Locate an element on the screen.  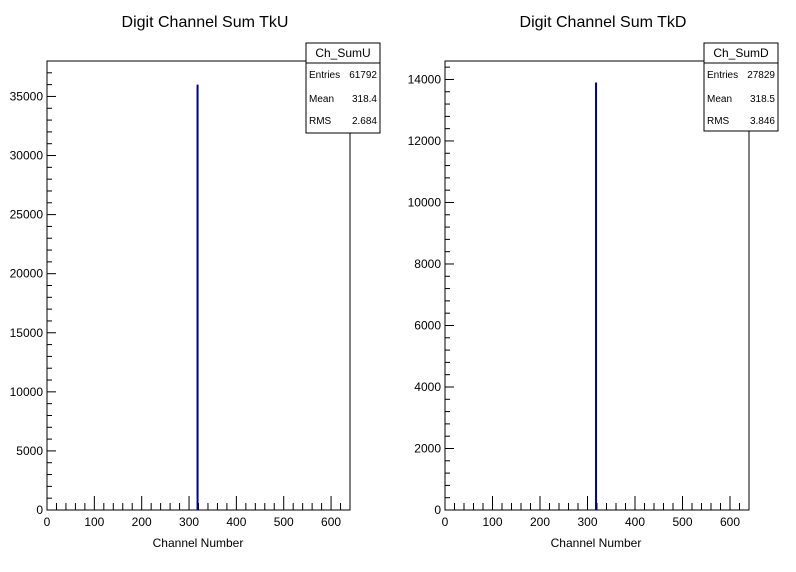
y-tick-label: 30000 is located at coordinates (27, 156).